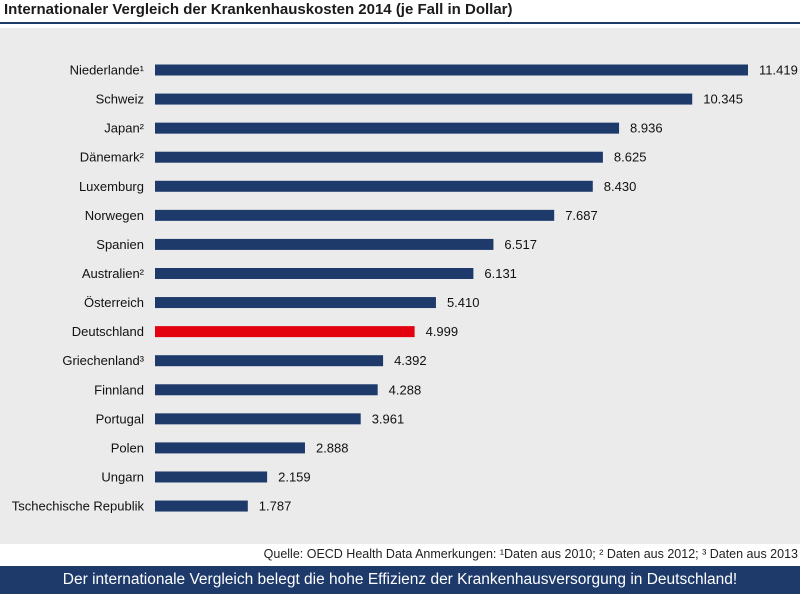 Image resolution: width=800 pixels, height=594 pixels. I want to click on category-label-ungarn: Ungarn, so click(122, 476).